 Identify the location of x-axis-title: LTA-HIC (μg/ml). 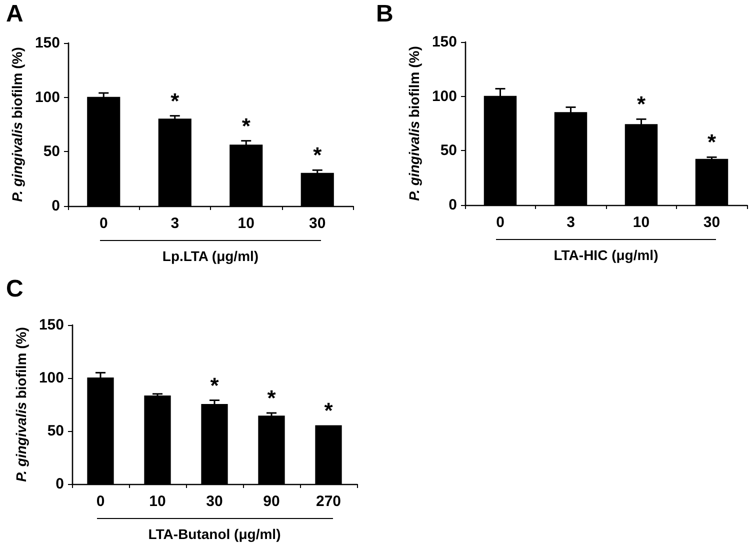
(606, 255).